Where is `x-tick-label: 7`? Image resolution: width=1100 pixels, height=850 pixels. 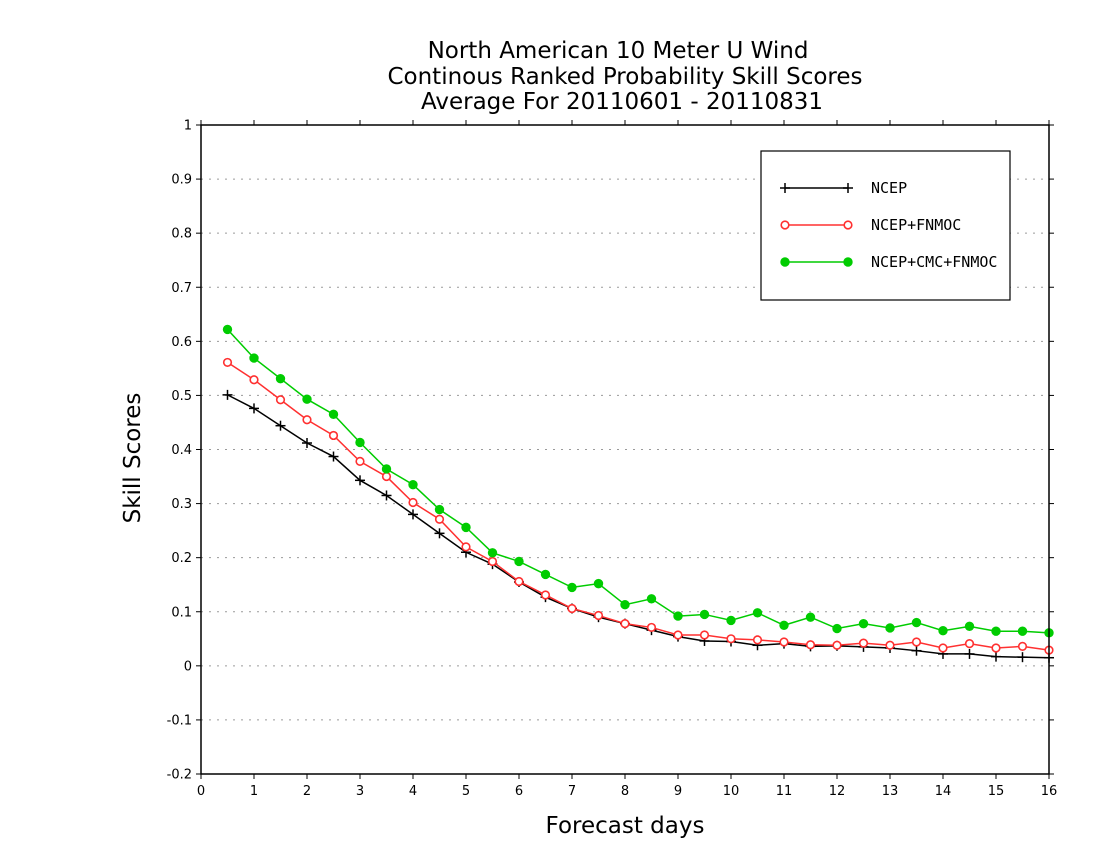
x-tick-label: 7 is located at coordinates (572, 791).